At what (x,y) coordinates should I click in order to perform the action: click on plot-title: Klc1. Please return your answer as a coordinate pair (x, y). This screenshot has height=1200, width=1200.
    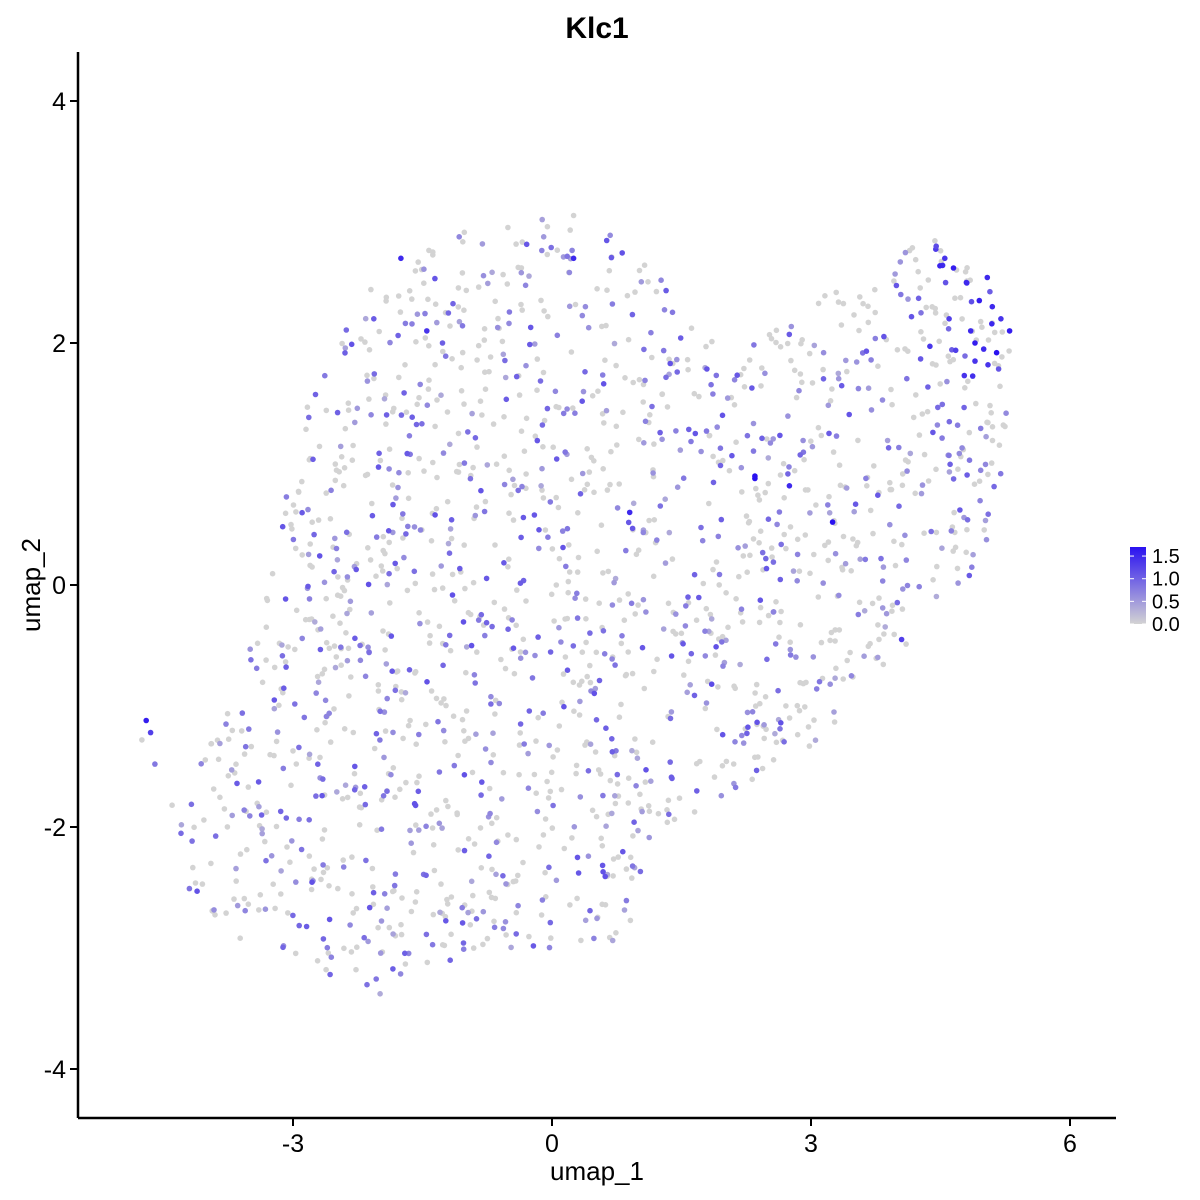
    Looking at the image, I should click on (596, 28).